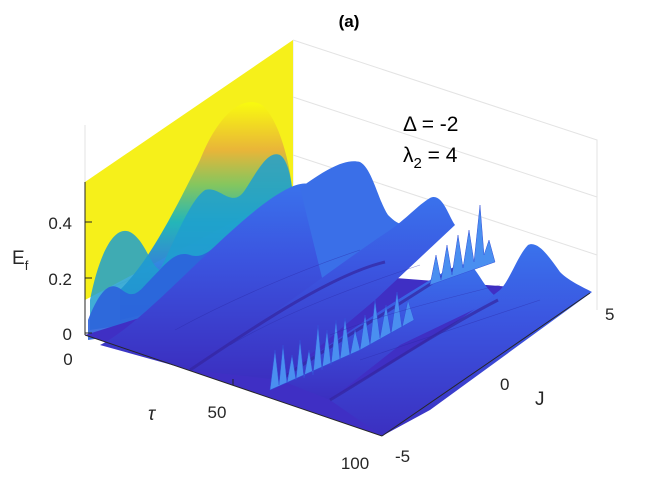 The image size is (654, 491). Describe the element at coordinates (430, 158) in the screenshot. I see `annotation-lambda: λ2 = 4` at that location.